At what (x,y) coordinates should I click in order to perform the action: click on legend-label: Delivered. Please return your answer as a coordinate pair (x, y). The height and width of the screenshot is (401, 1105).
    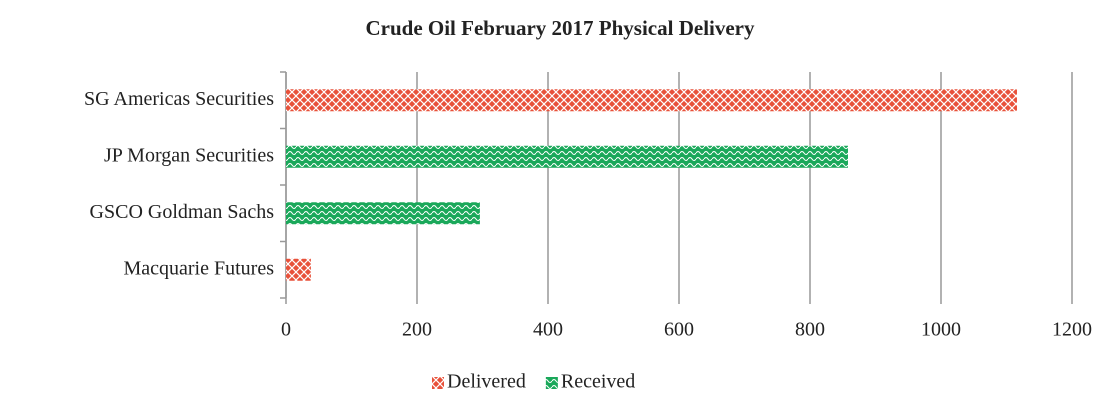
    Looking at the image, I should click on (486, 382).